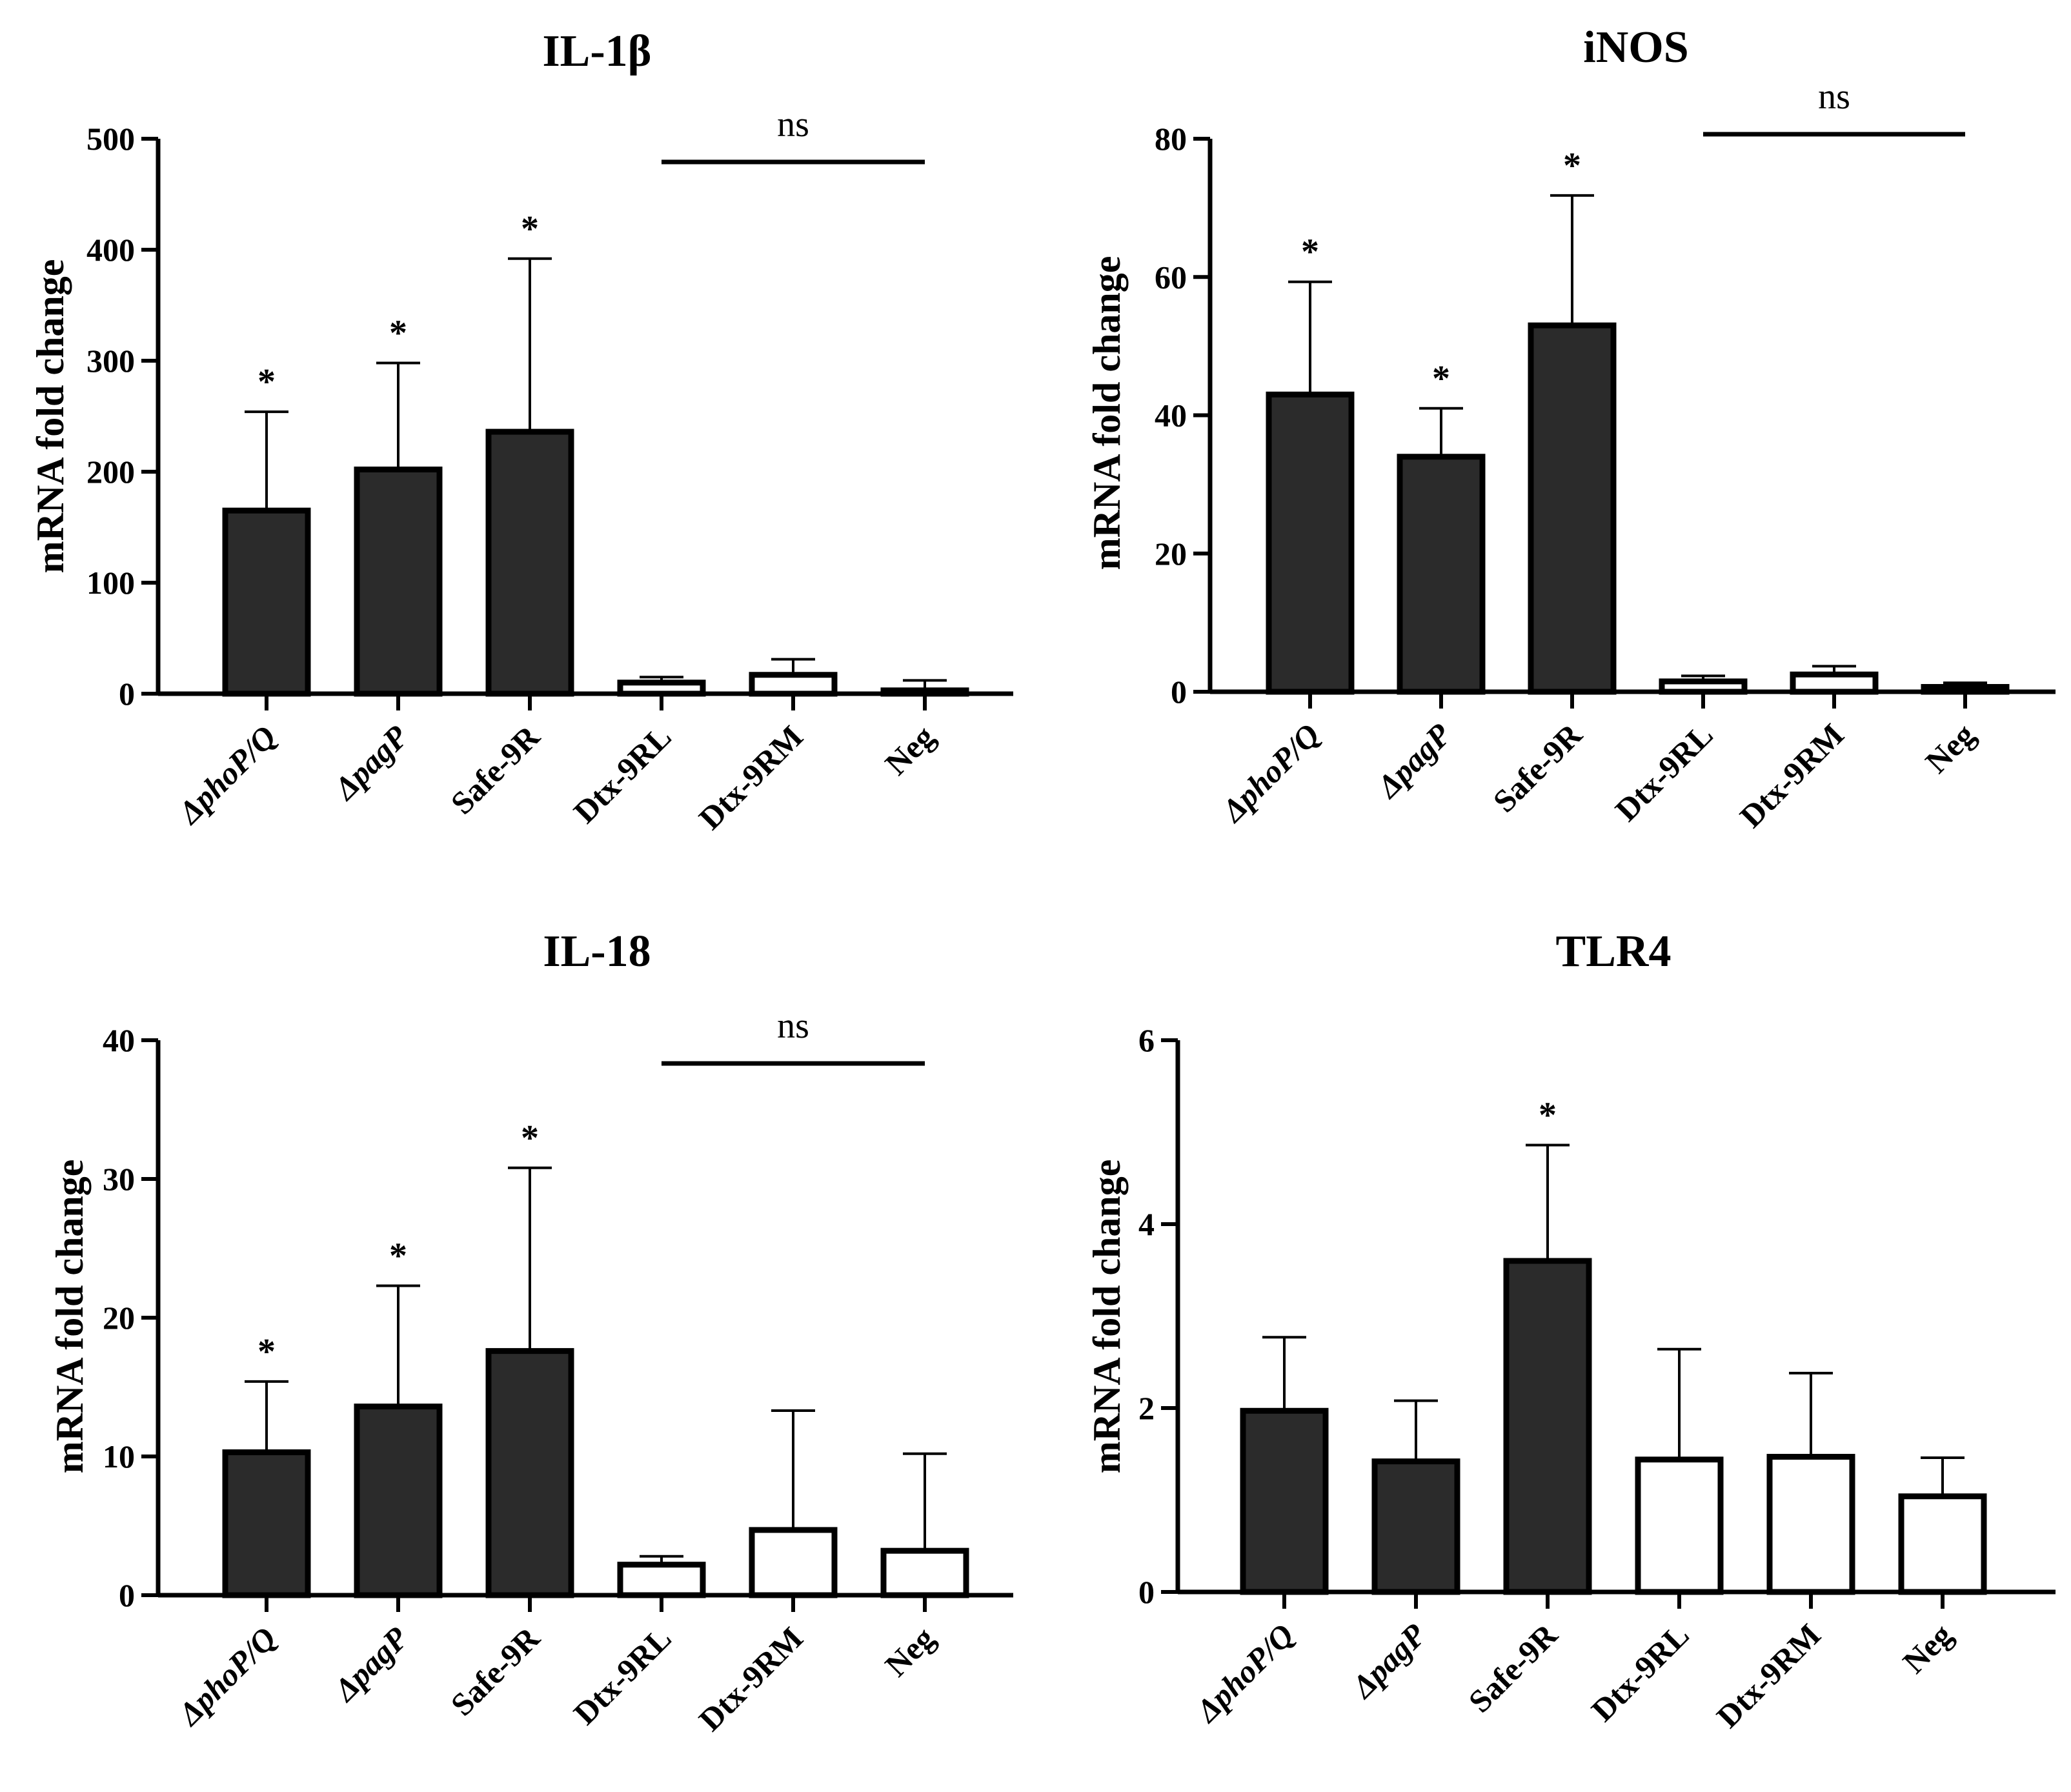 The image size is (2071, 1792). Describe the element at coordinates (1171, 277) in the screenshot. I see `y-tick-label: 60` at that location.